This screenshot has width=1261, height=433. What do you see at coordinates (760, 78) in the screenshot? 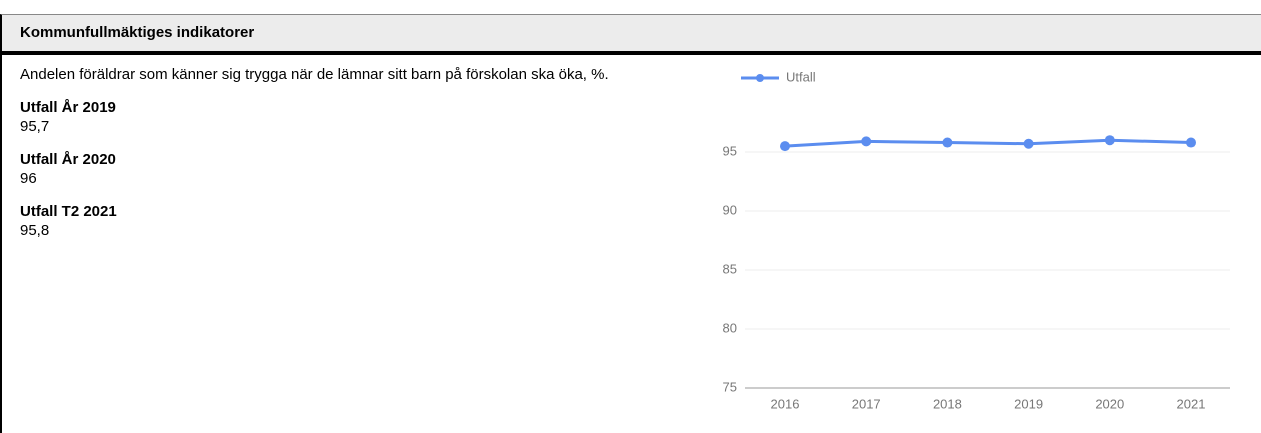
I see `legend-marker` at bounding box center [760, 78].